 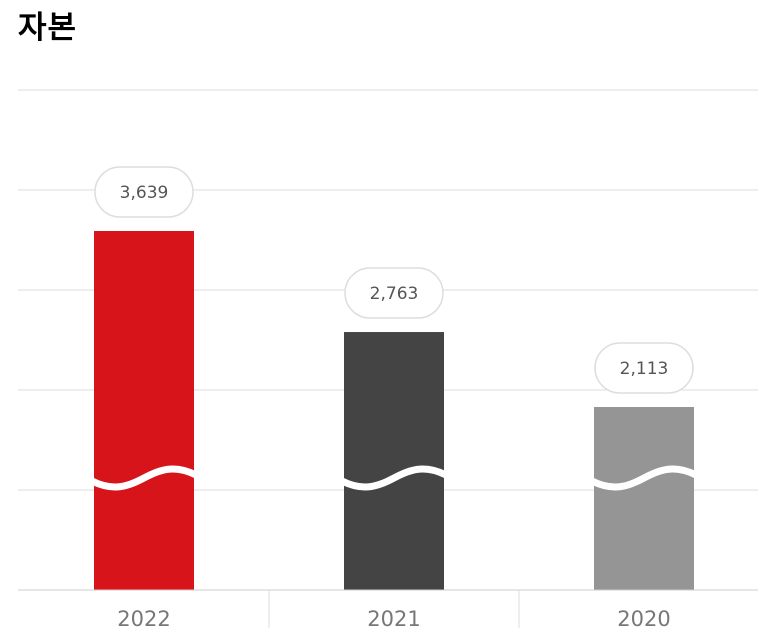 What do you see at coordinates (394, 461) in the screenshot?
I see `bar-2021` at bounding box center [394, 461].